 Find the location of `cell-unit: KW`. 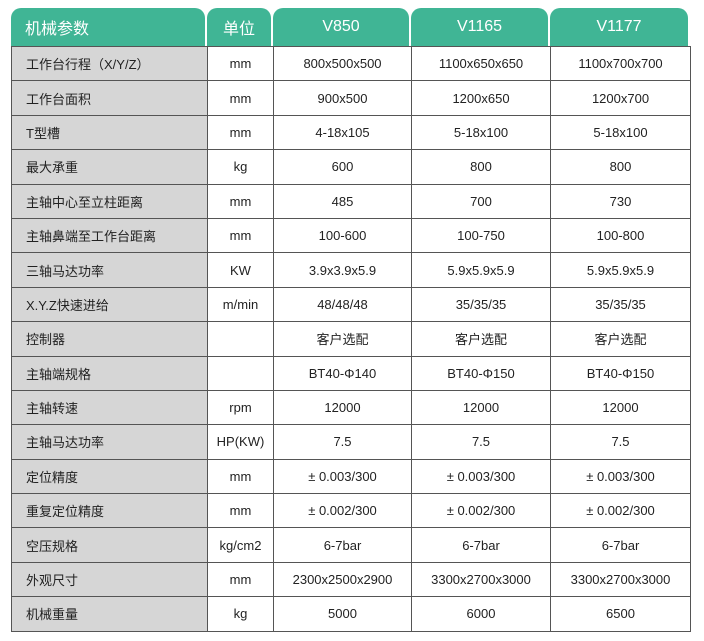

cell-unit: KW is located at coordinates (240, 270).